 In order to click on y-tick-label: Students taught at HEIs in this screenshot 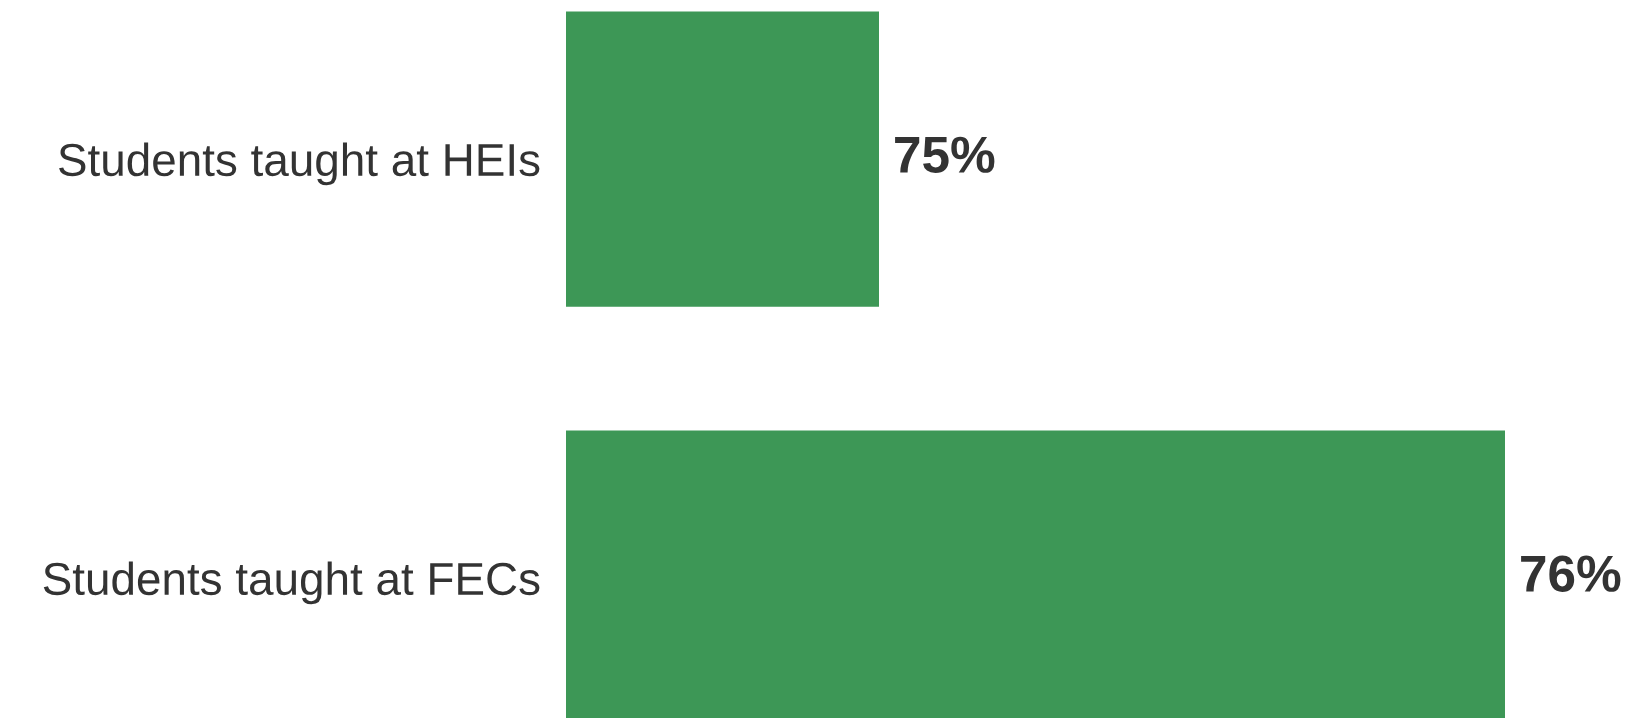, I will do `click(299, 164)`.